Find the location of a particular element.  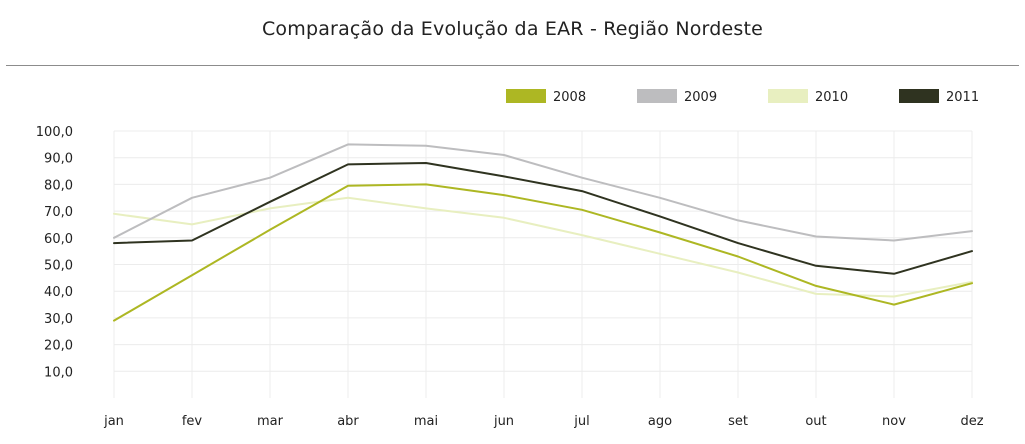

x-tick-label: ago is located at coordinates (660, 421).